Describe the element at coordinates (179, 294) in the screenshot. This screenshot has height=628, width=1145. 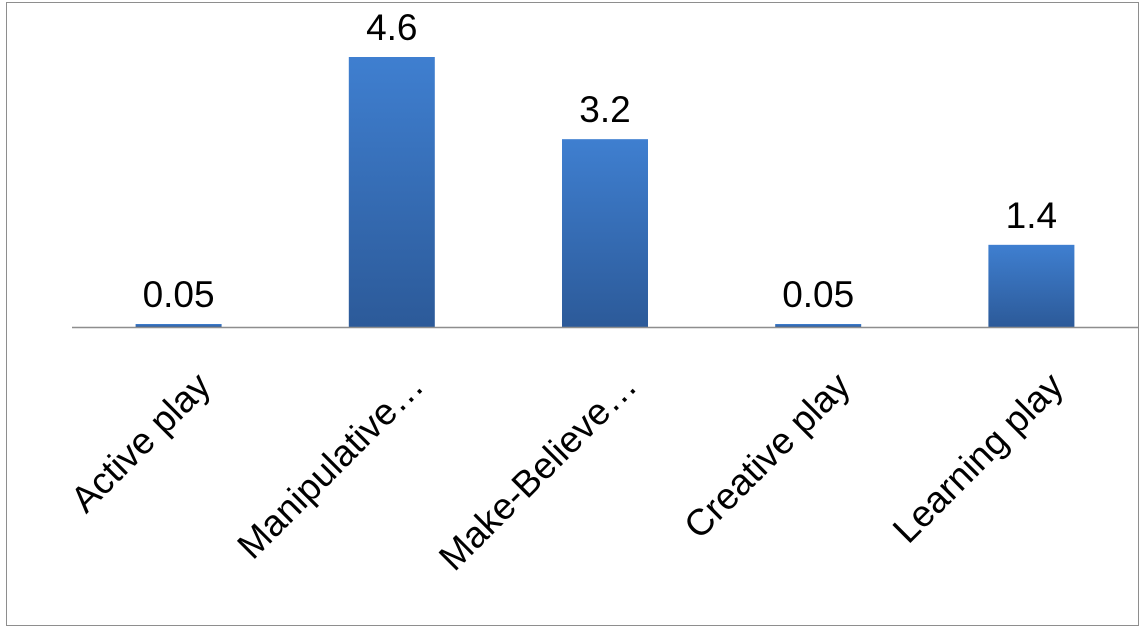
I see `data-label-0: 0.05` at that location.